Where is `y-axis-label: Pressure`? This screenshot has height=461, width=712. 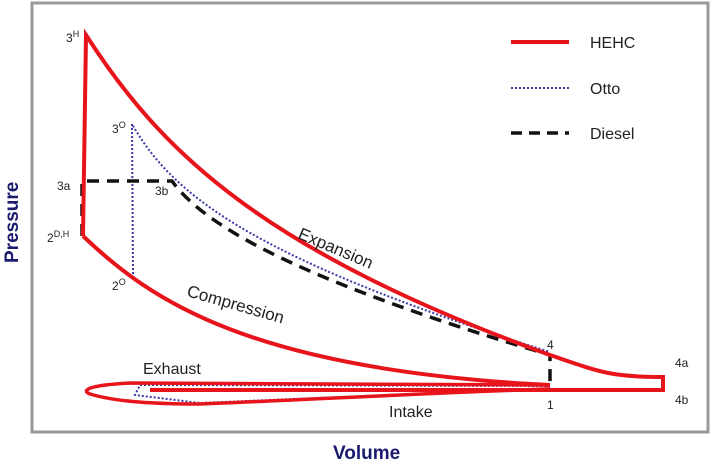 y-axis-label: Pressure is located at coordinates (12, 222).